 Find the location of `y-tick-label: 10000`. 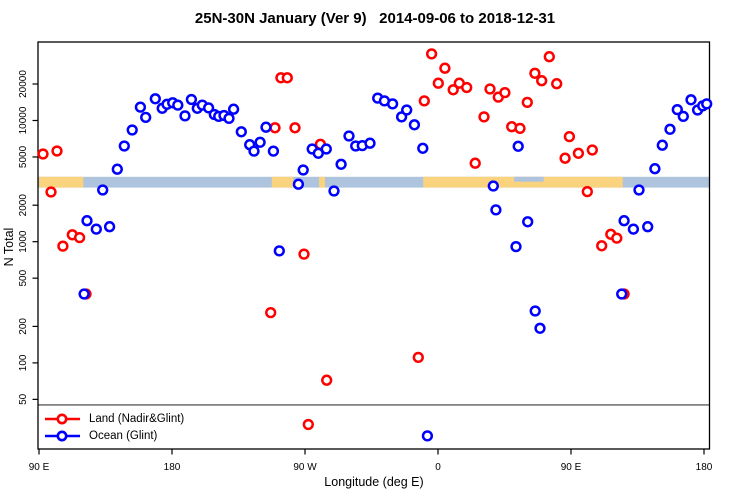

y-tick-label: 10000 is located at coordinates (23, 120).